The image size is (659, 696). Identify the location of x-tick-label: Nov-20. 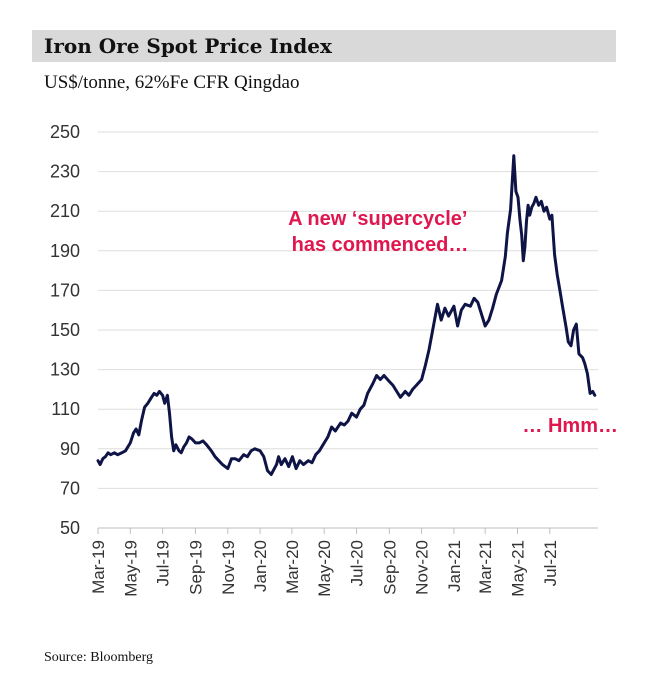
(422, 567).